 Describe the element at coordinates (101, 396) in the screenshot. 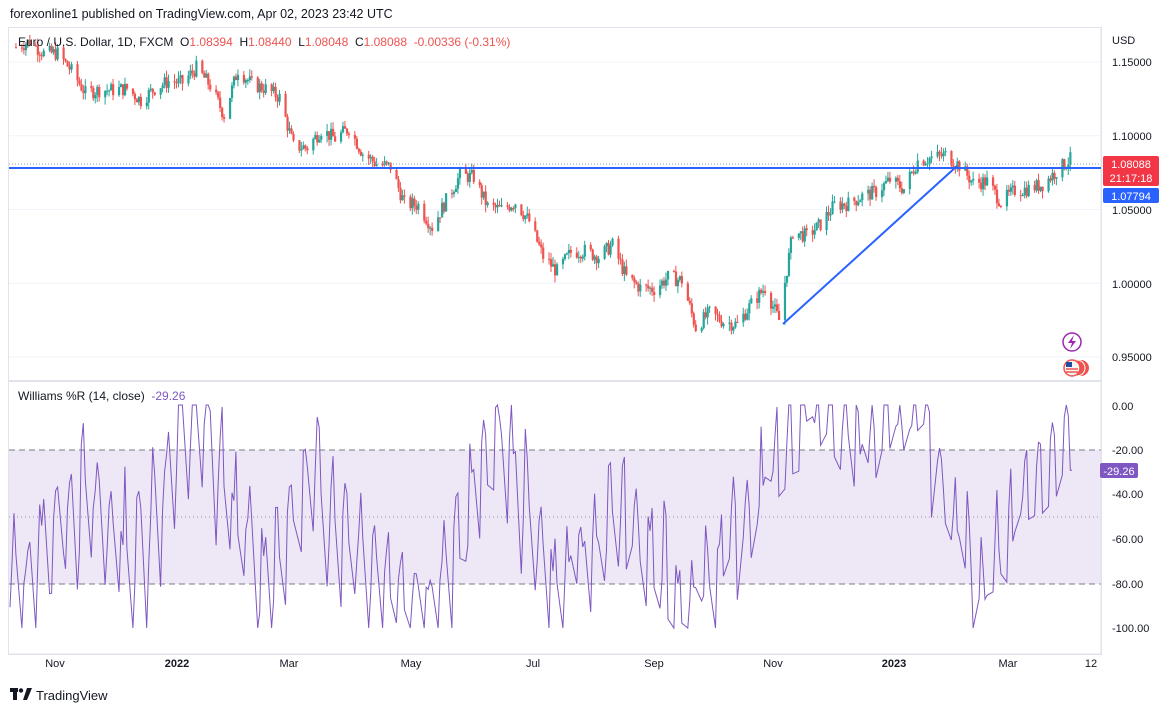

I see `indicator-legend: Williams %R (14, close) -29.26` at that location.